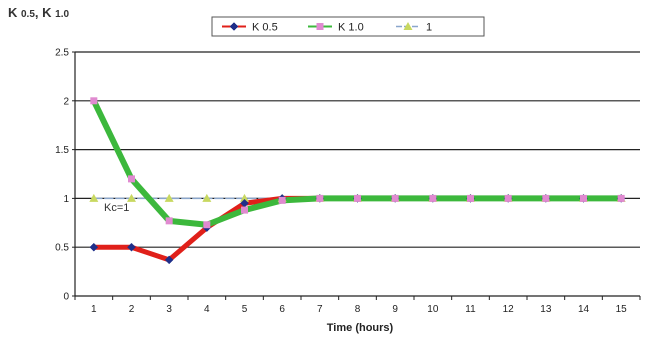  I want to click on y-tick-label: 0, so click(66, 297).